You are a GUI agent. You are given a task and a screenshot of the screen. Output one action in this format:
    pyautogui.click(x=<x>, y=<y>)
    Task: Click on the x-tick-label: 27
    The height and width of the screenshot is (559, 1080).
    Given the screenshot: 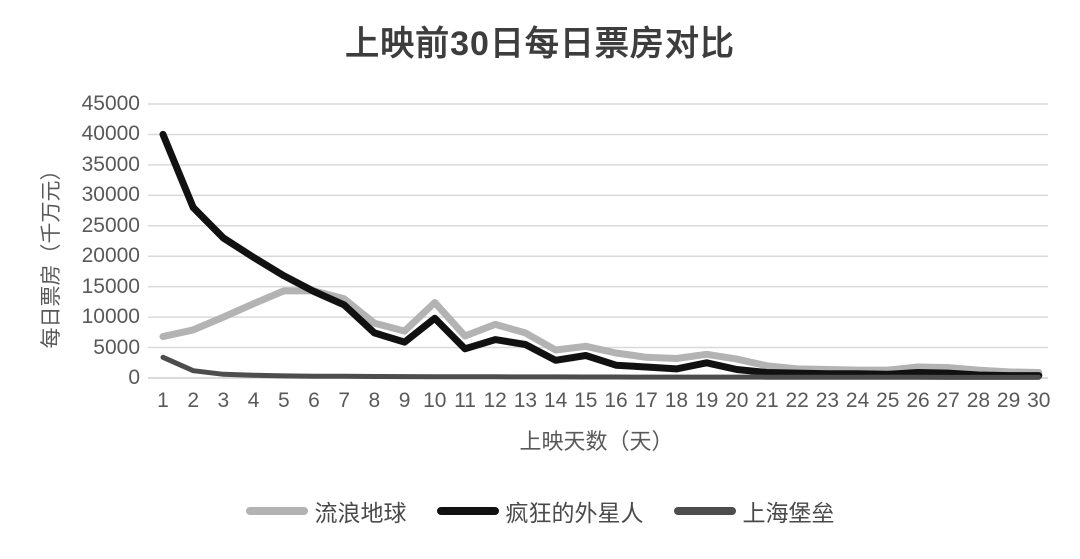 What is the action you would take?
    pyautogui.click(x=948, y=400)
    